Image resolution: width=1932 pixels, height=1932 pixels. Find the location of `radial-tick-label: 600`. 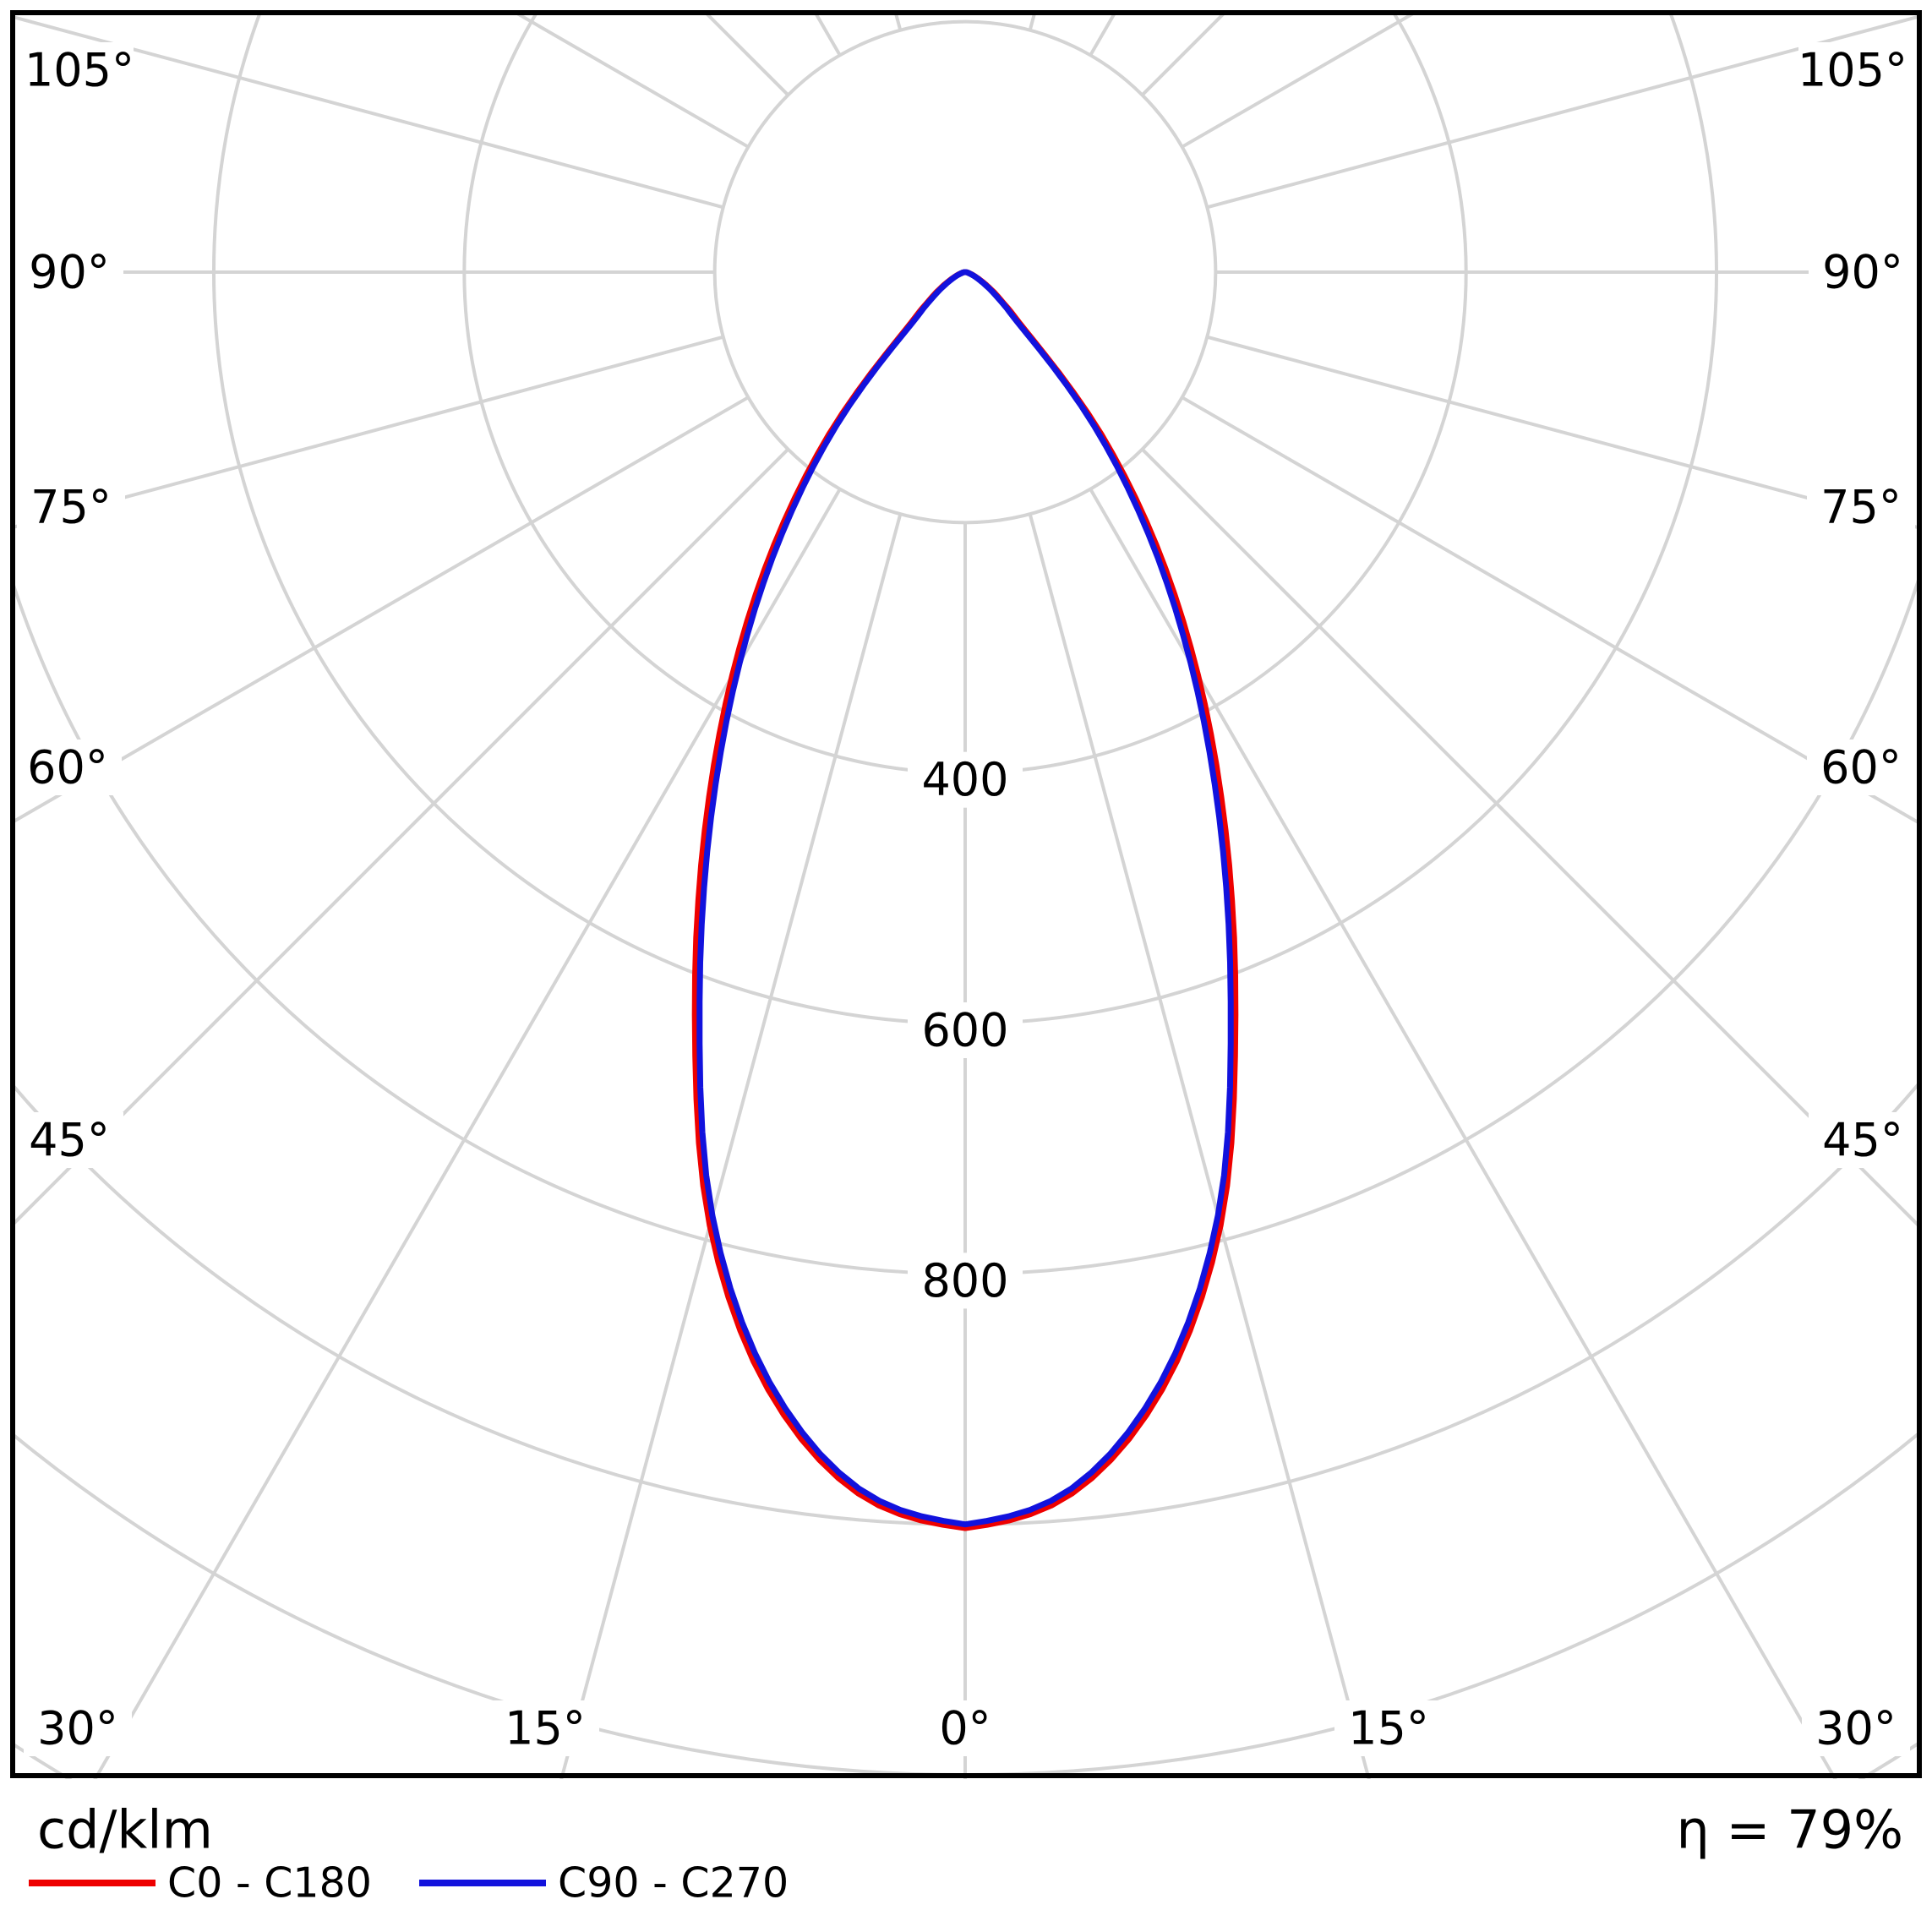

radial-tick-label: 600 is located at coordinates (964, 1030).